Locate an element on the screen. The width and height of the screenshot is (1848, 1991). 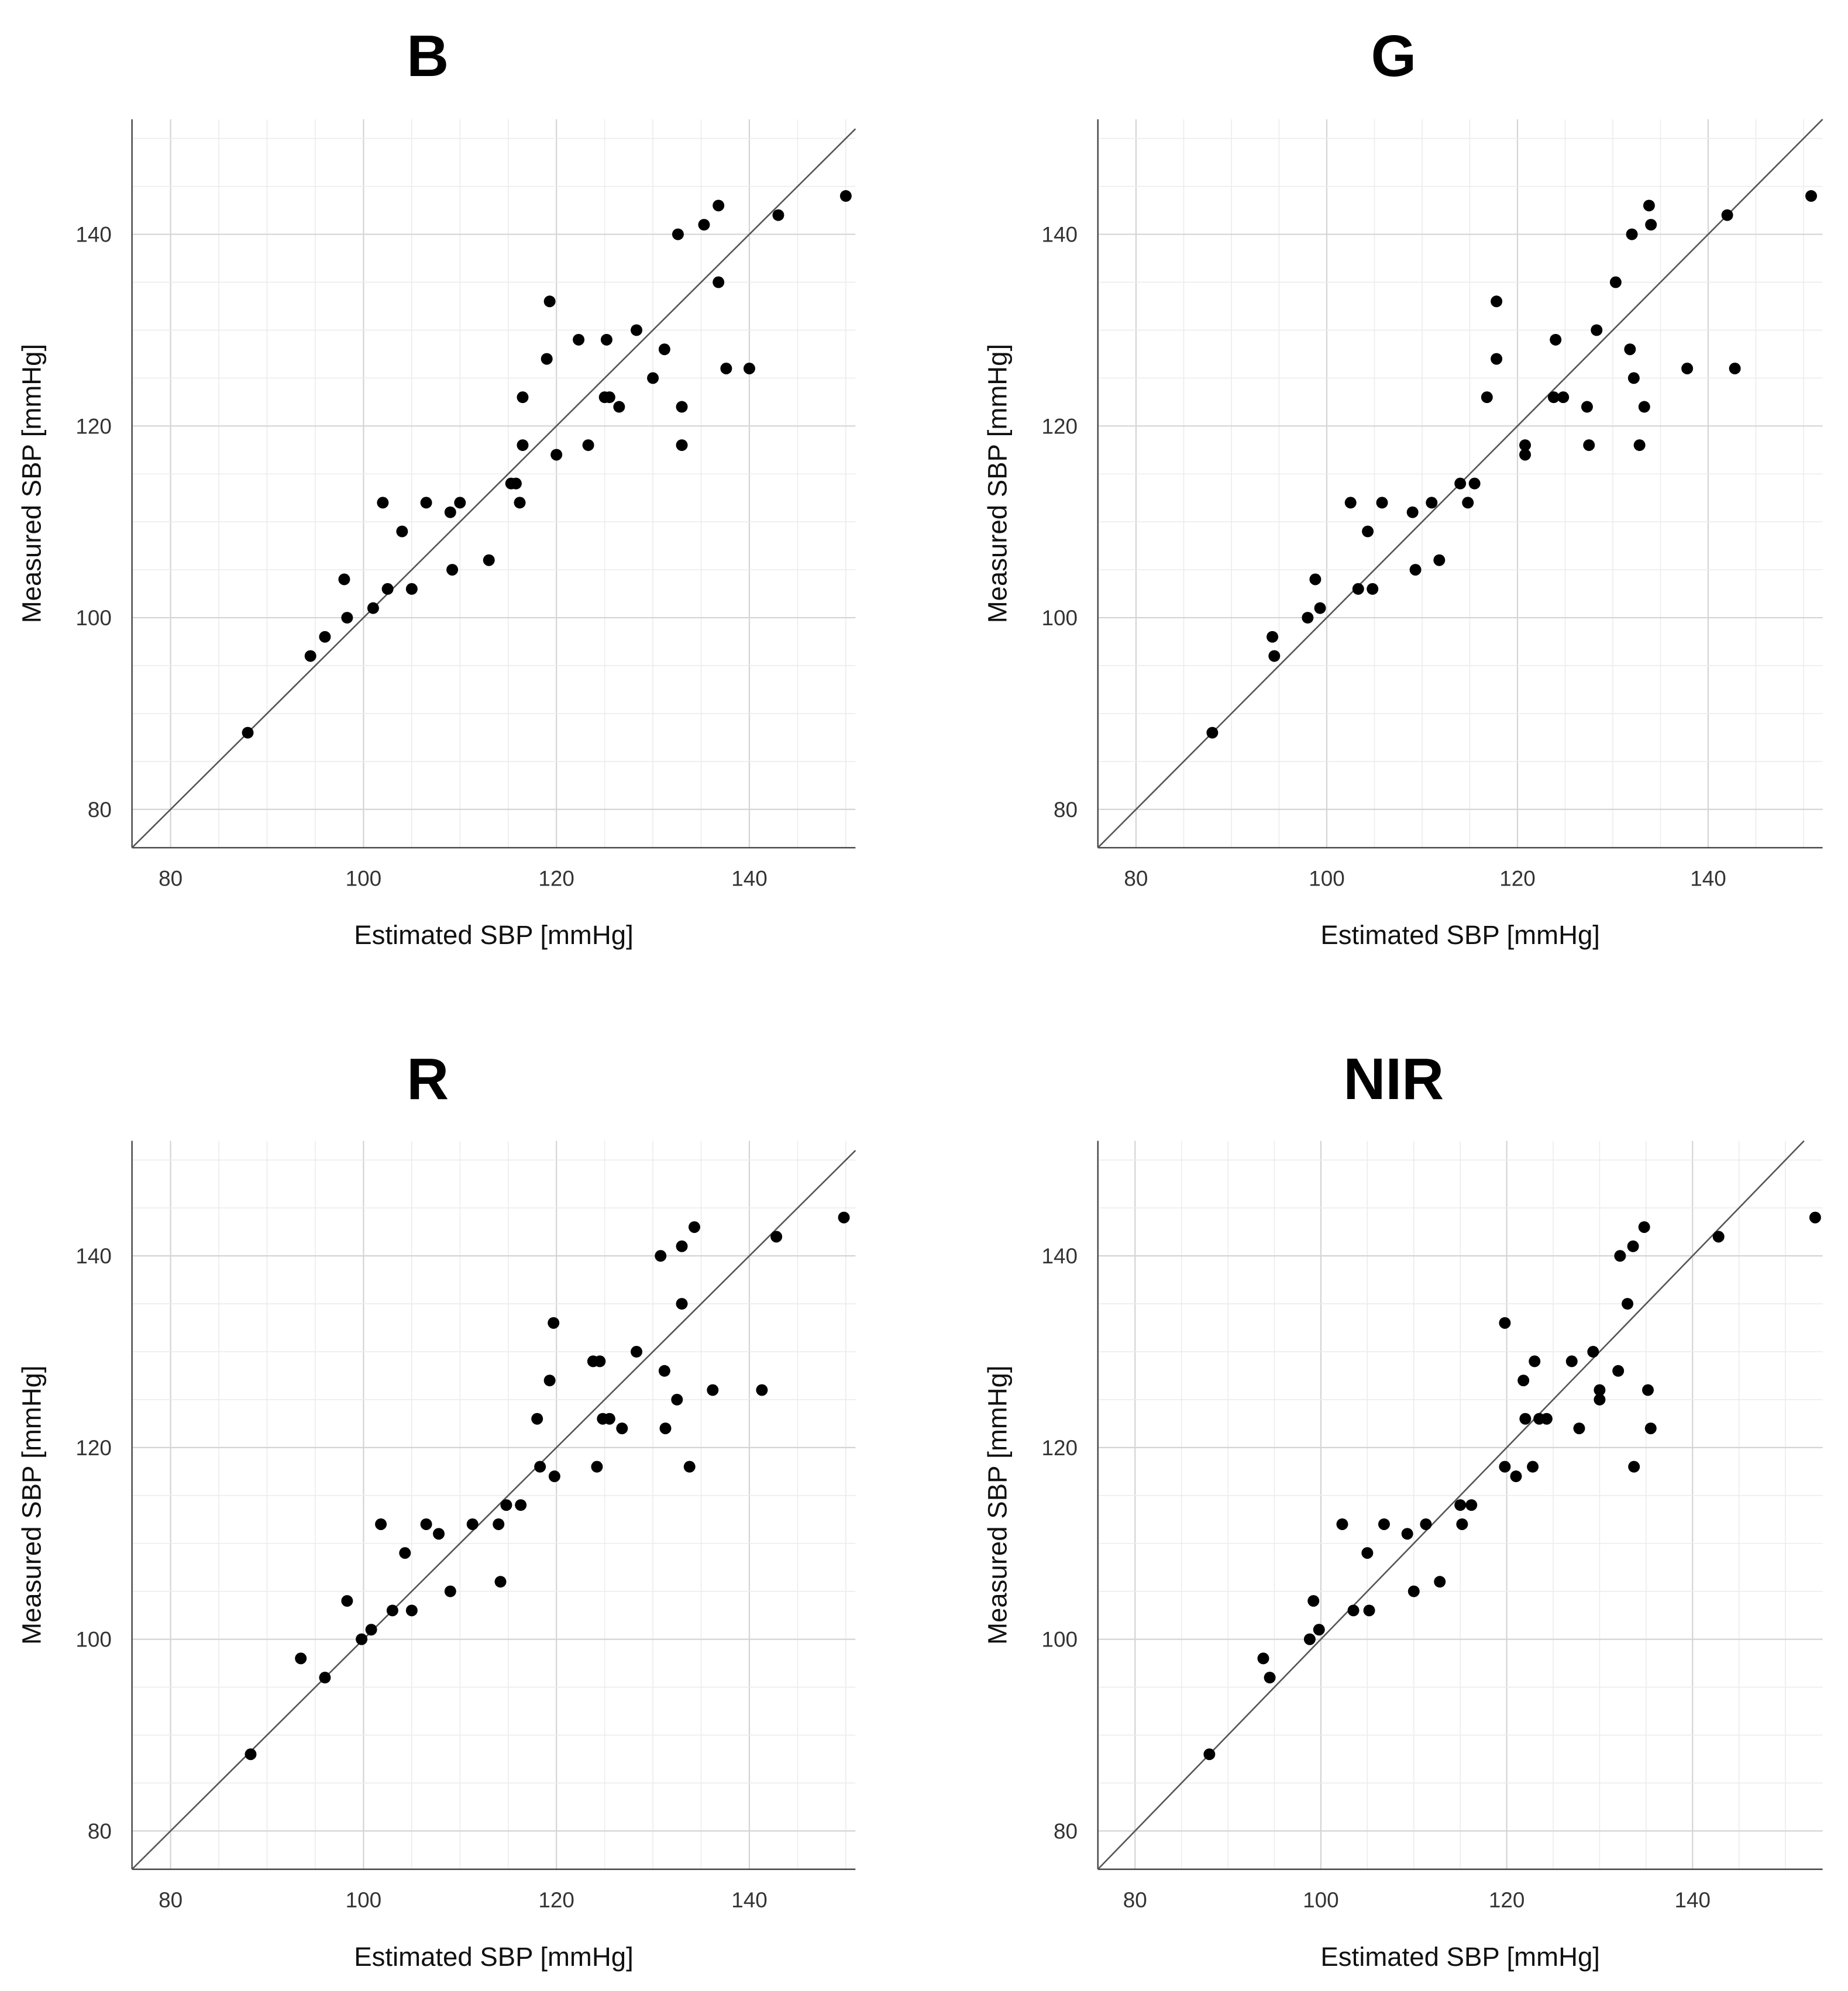
y-tick-label: 140 is located at coordinates (93, 1256).